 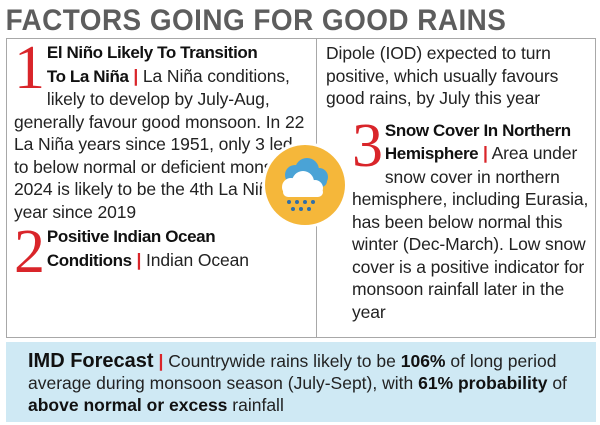 What do you see at coordinates (282, 361) in the screenshot?
I see `forecast-text-1: Countrywide rains likely to be` at bounding box center [282, 361].